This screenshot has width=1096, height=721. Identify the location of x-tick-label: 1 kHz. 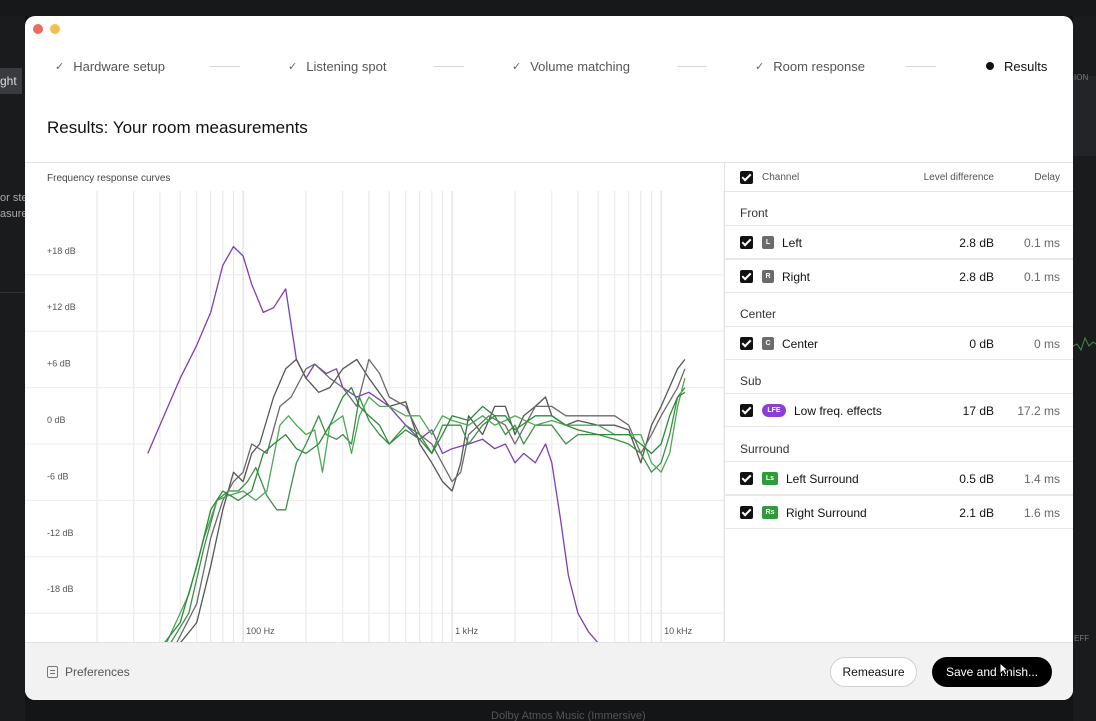
(467, 631).